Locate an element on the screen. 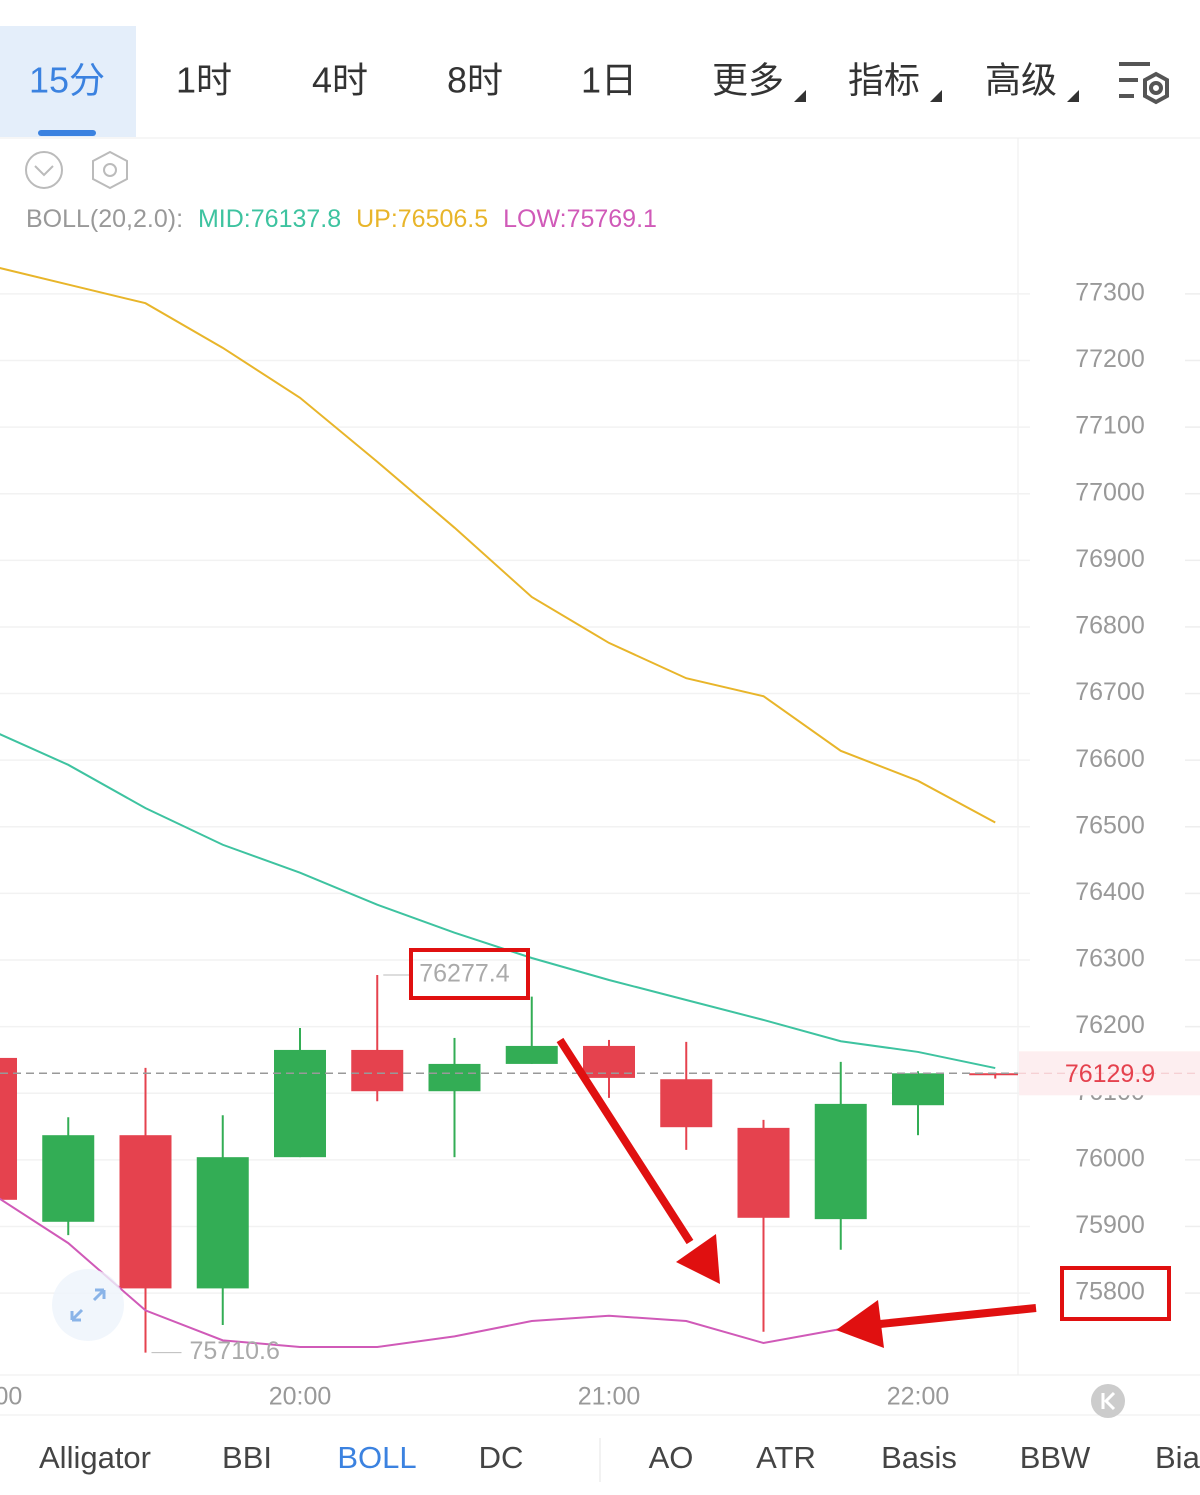  y-tick-label: 76000 is located at coordinates (1110, 1158).